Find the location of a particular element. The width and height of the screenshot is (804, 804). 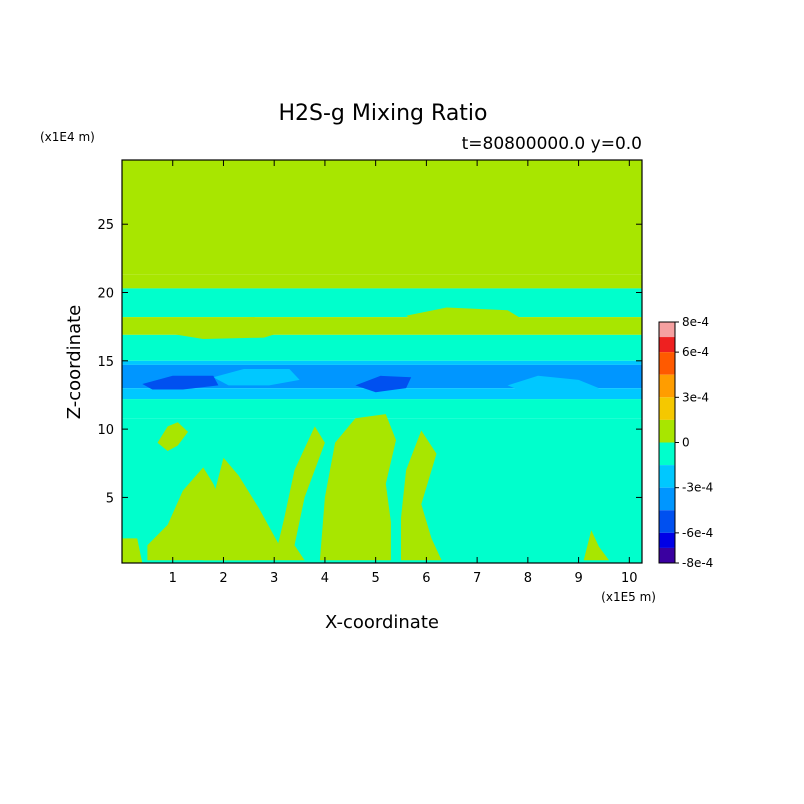

contour-region-upper-right-lens is located at coordinates (467, 319).